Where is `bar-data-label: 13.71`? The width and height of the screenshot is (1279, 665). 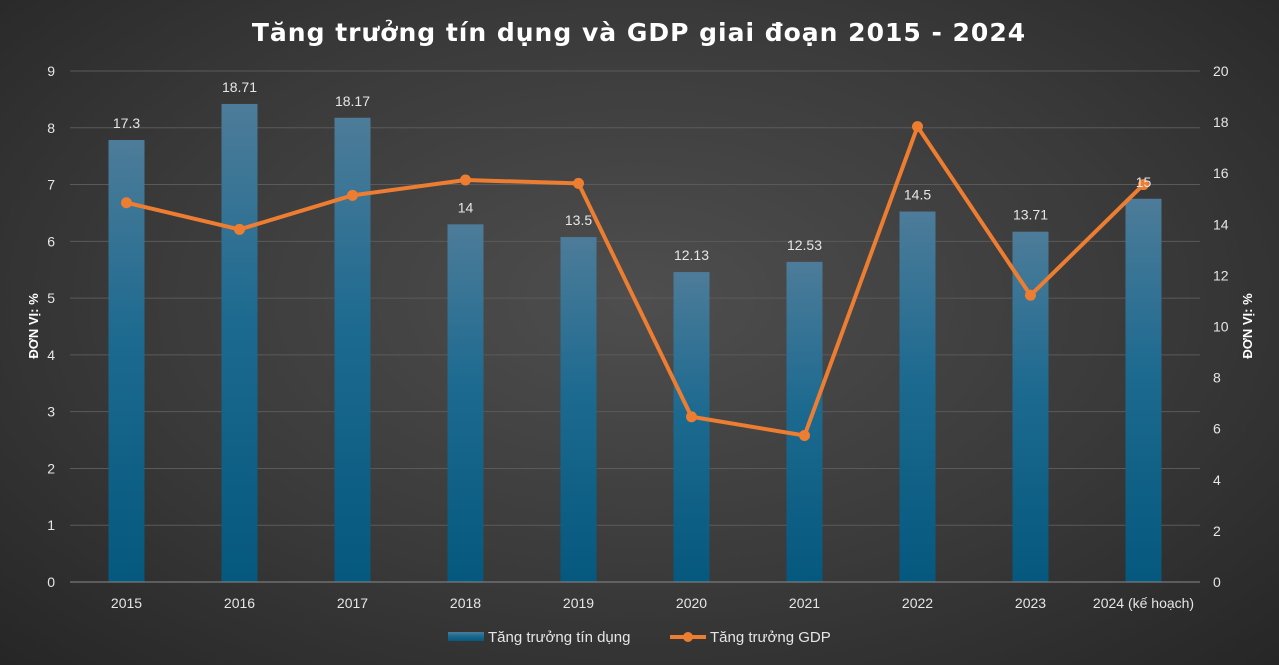
bar-data-label: 13.71 is located at coordinates (1030, 215).